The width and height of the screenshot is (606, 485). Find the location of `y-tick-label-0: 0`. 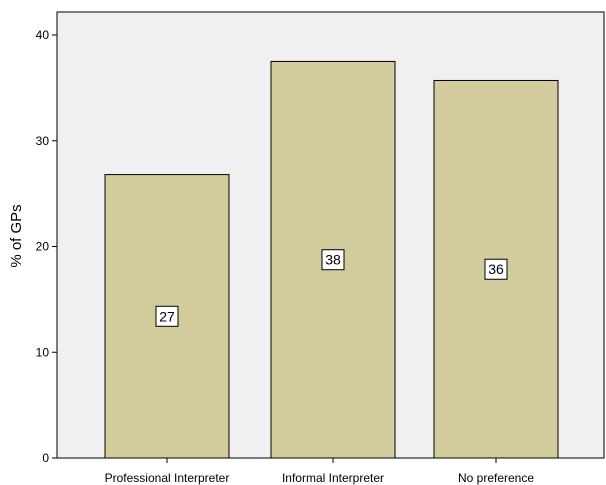

y-tick-label-0: 0 is located at coordinates (45, 458).